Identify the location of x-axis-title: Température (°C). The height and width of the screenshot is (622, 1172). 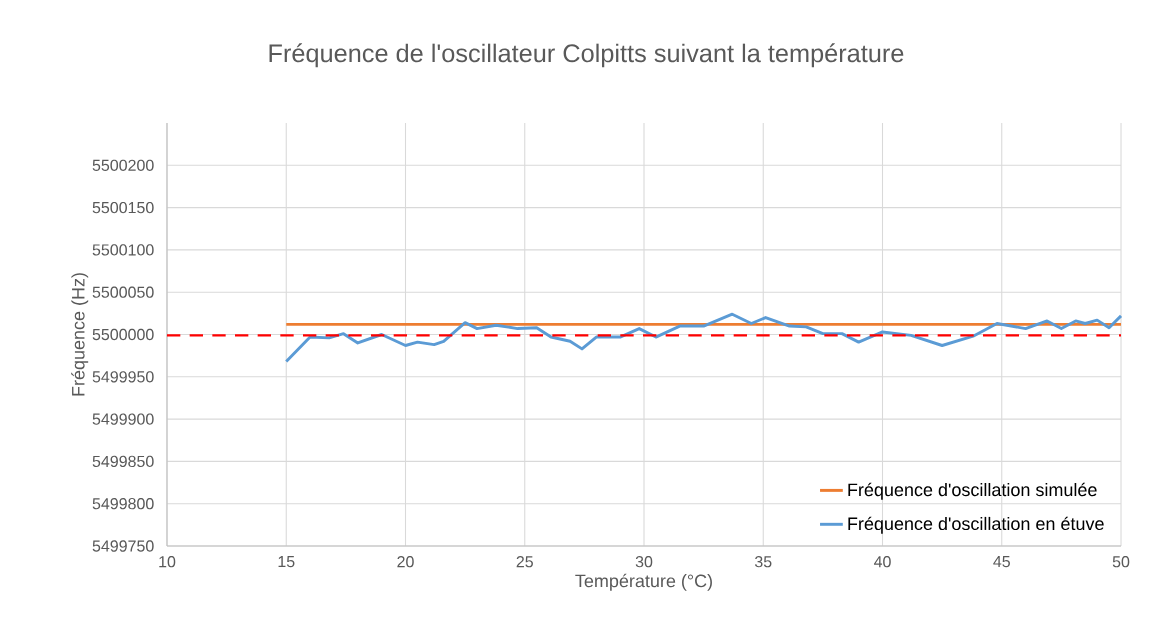
(643, 582).